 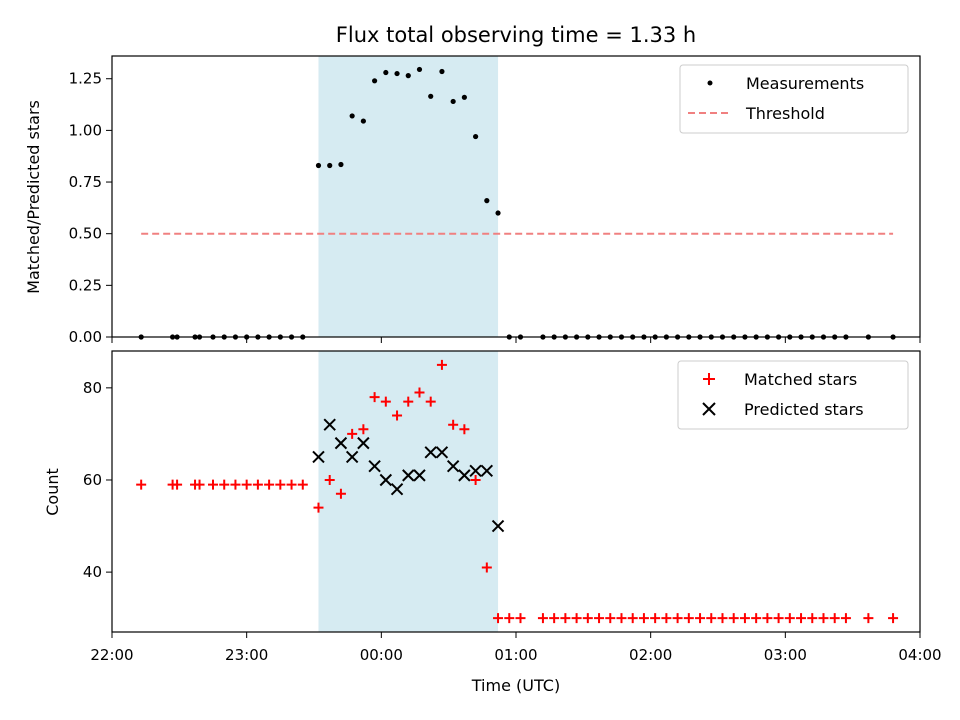 What do you see at coordinates (85, 285) in the screenshot?
I see `top-ytick-label: 0.25` at bounding box center [85, 285].